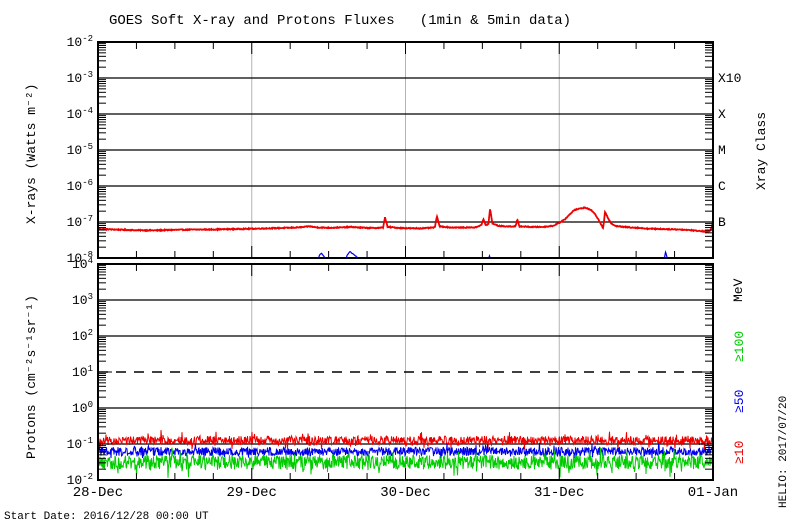 This screenshot has height=530, width=800. What do you see at coordinates (80, 114) in the screenshot?
I see `y-tick-label: 10⁻⁴` at bounding box center [80, 114].